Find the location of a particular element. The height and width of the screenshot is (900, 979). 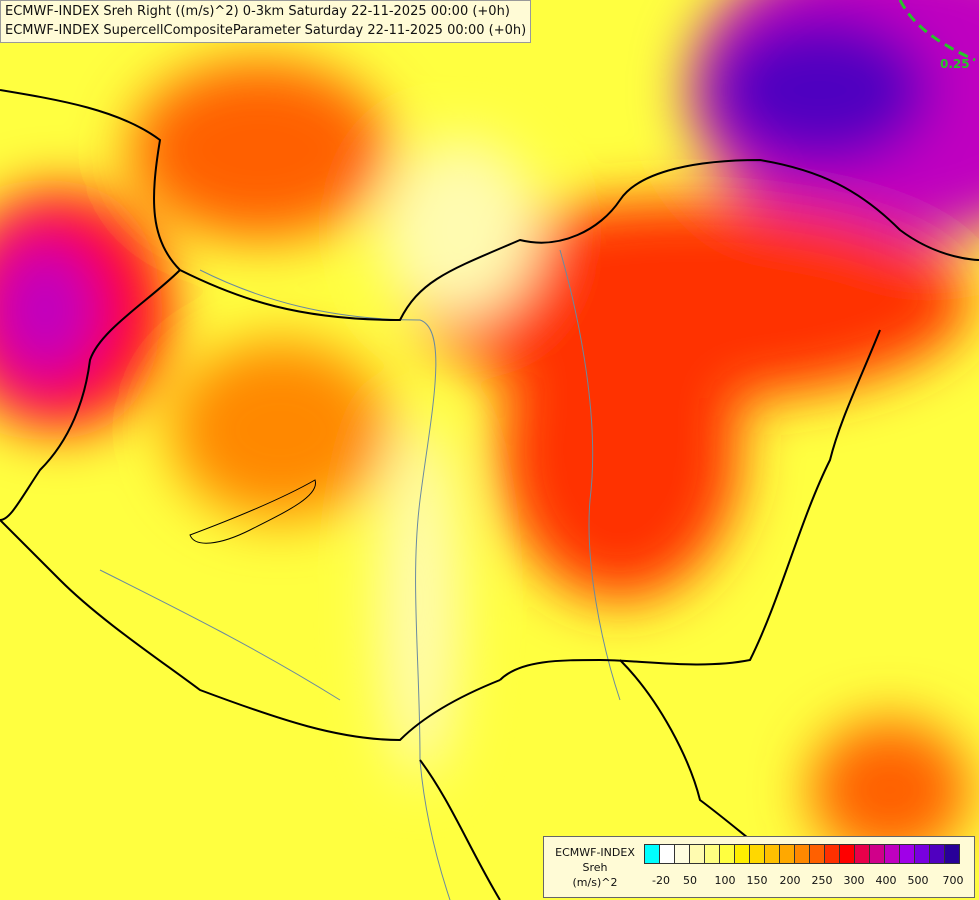

legend-tick: 400 is located at coordinates (886, 880).